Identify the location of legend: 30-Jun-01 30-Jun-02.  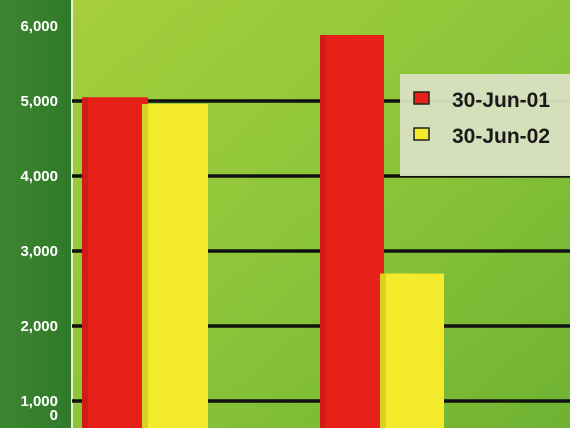
(485, 125).